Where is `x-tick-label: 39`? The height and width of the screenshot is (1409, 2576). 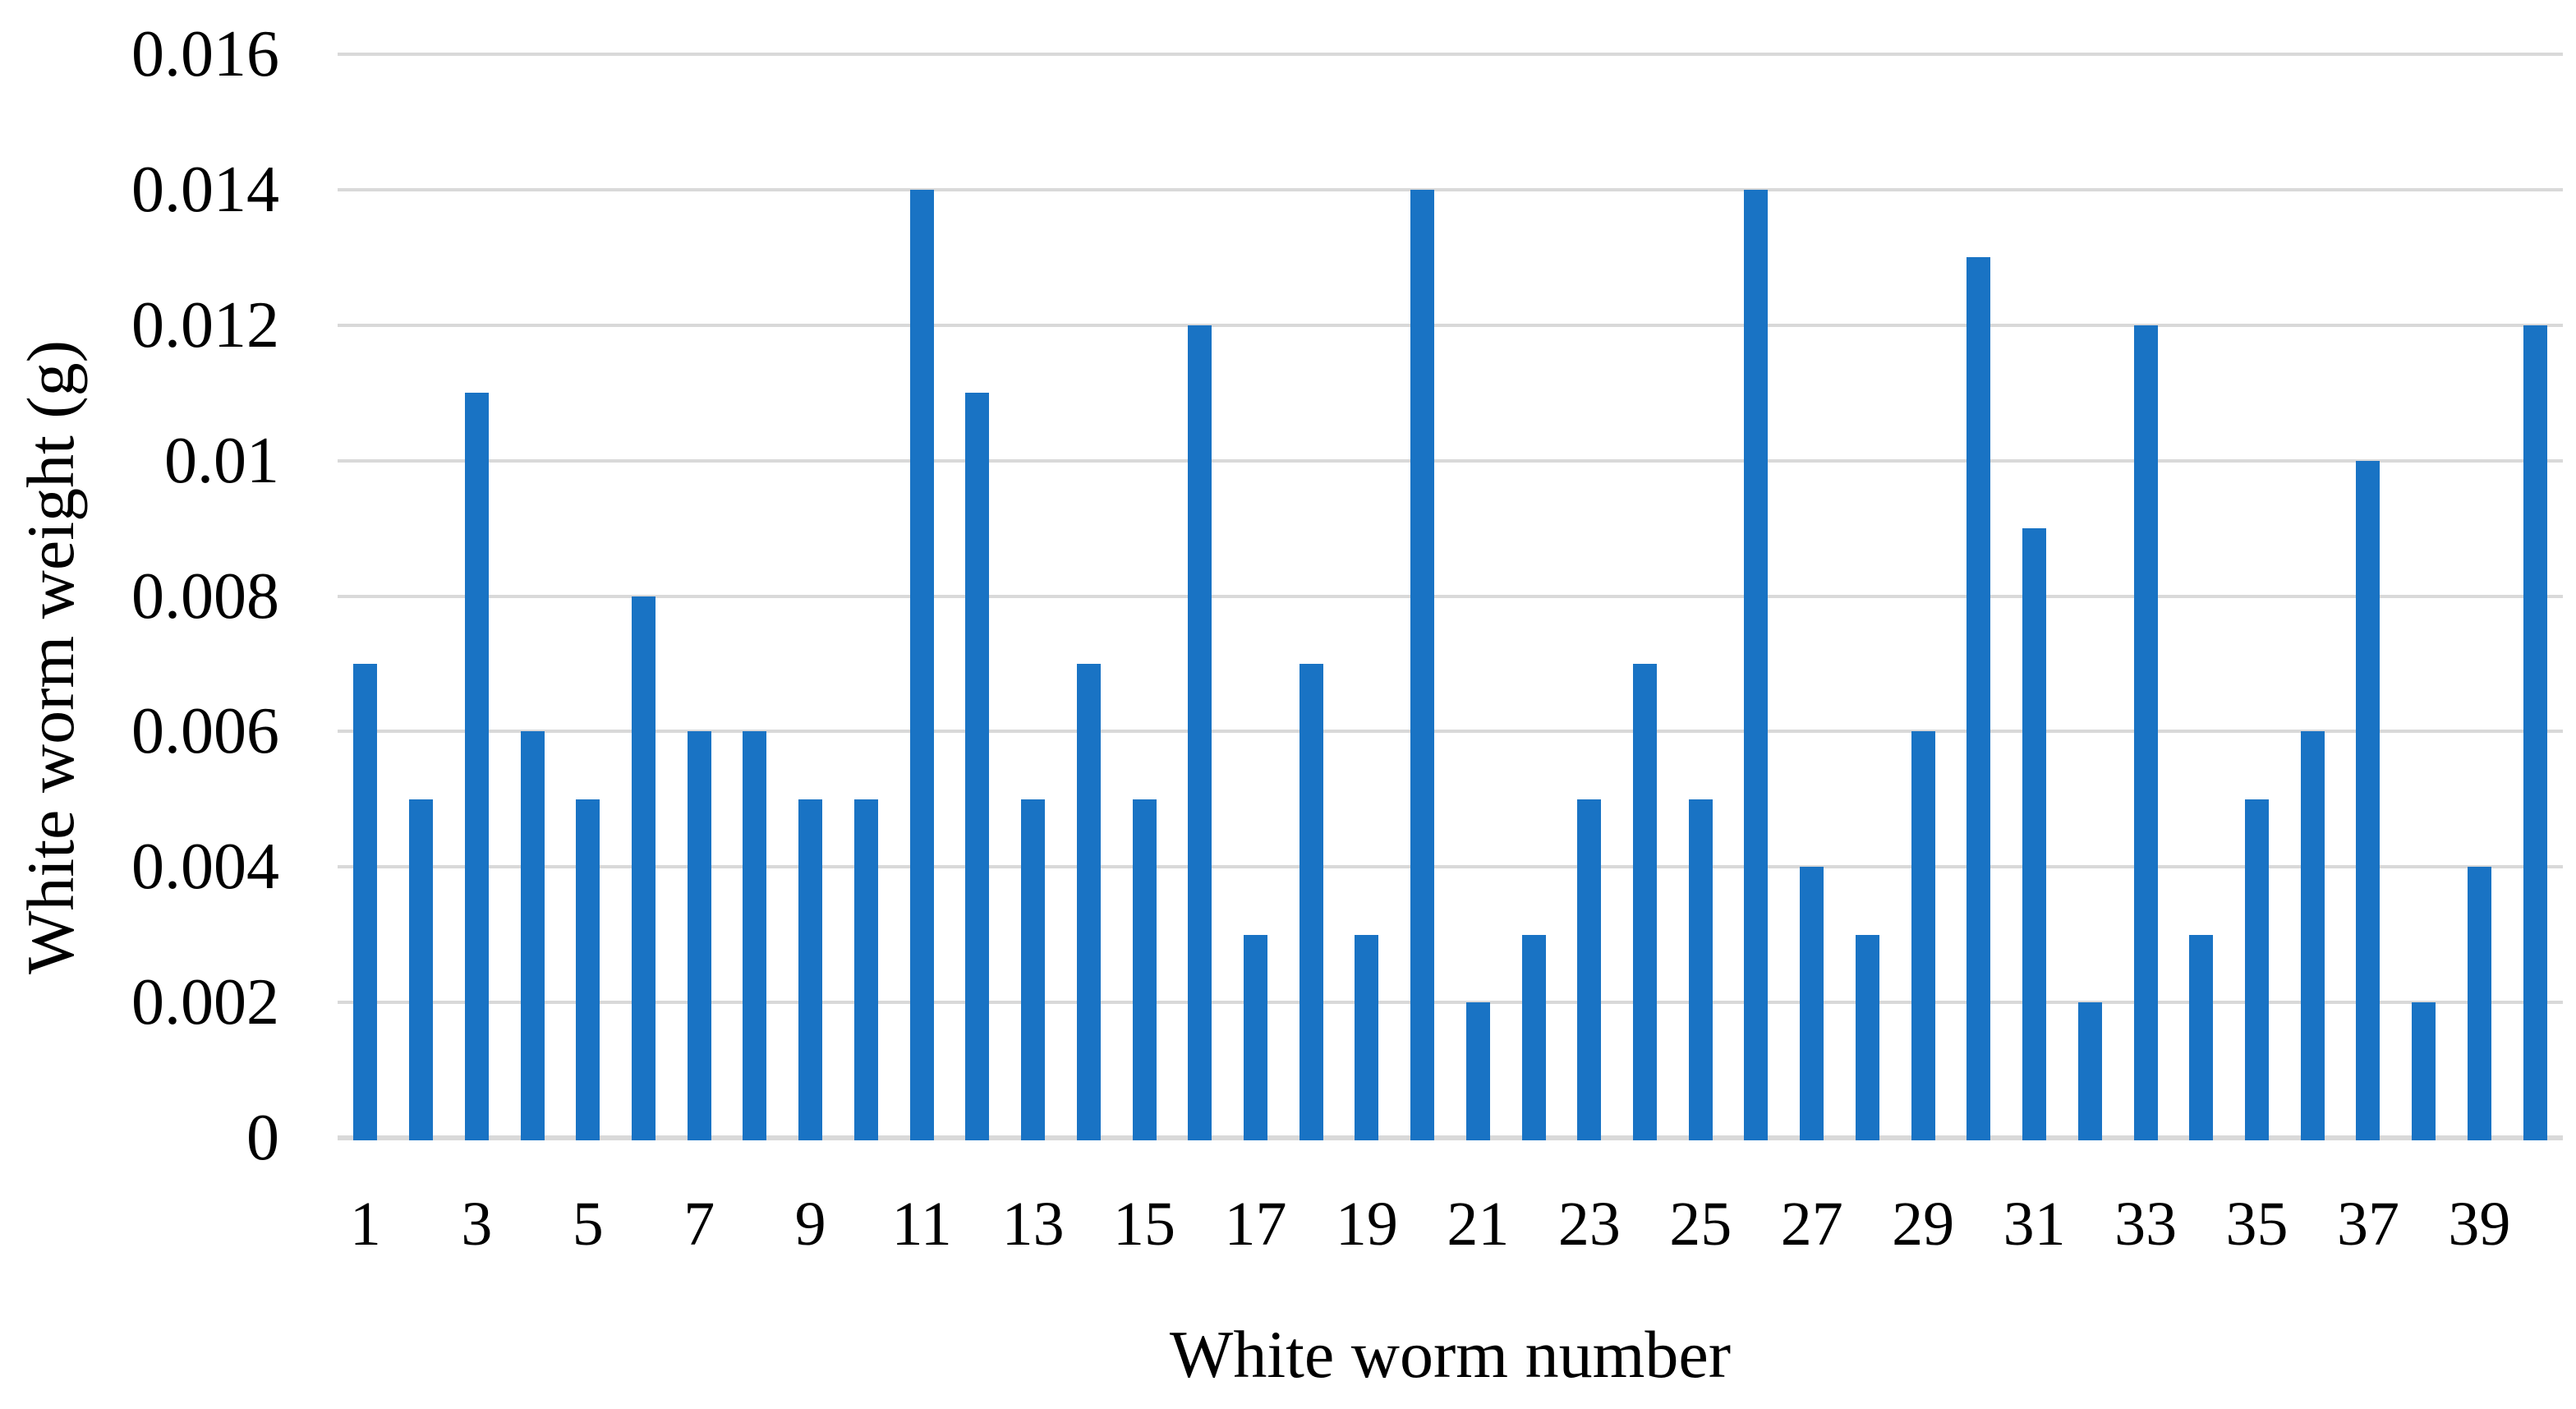
x-tick-label: 39 is located at coordinates (2479, 1224).